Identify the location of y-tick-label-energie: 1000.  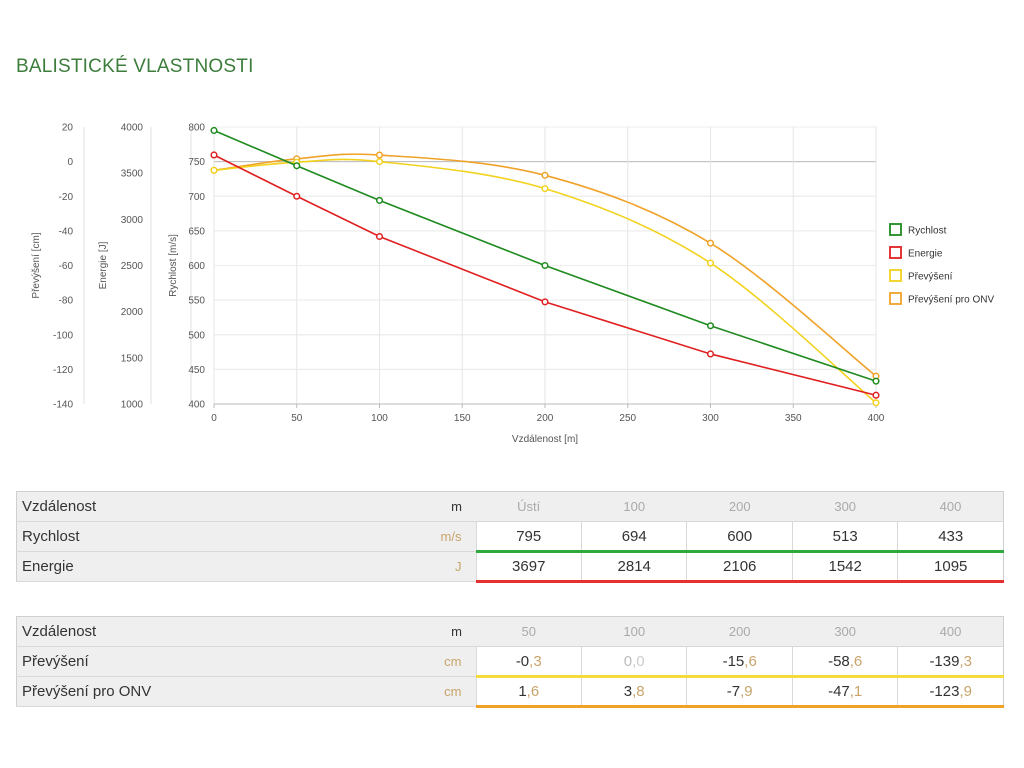
(132, 405).